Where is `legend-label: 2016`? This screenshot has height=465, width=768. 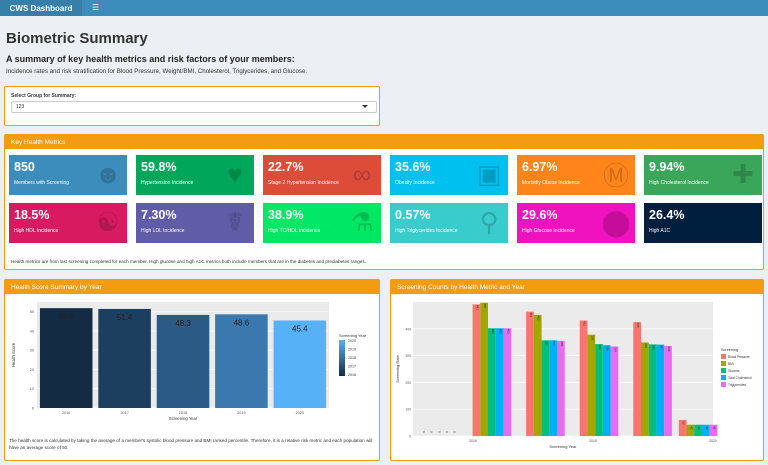
legend-label: 2016 is located at coordinates (352, 375).